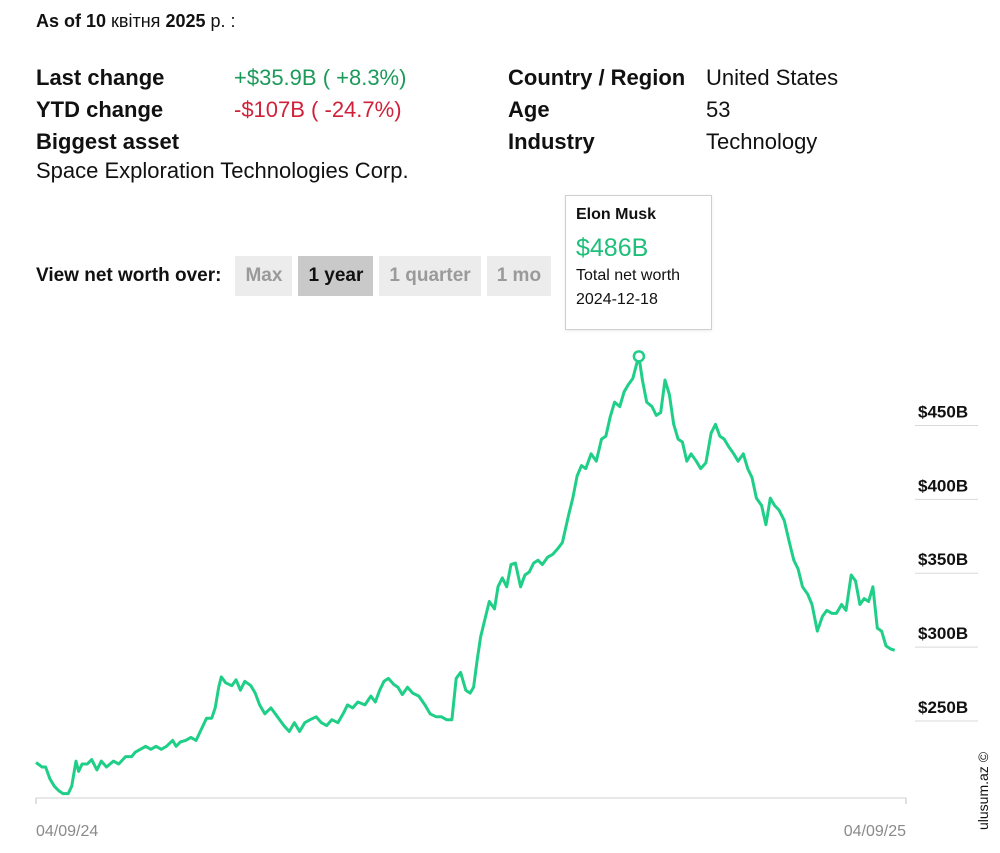  I want to click on stat-row-last-change: Last change +$35.9B ( +8.3%), so click(221, 78).